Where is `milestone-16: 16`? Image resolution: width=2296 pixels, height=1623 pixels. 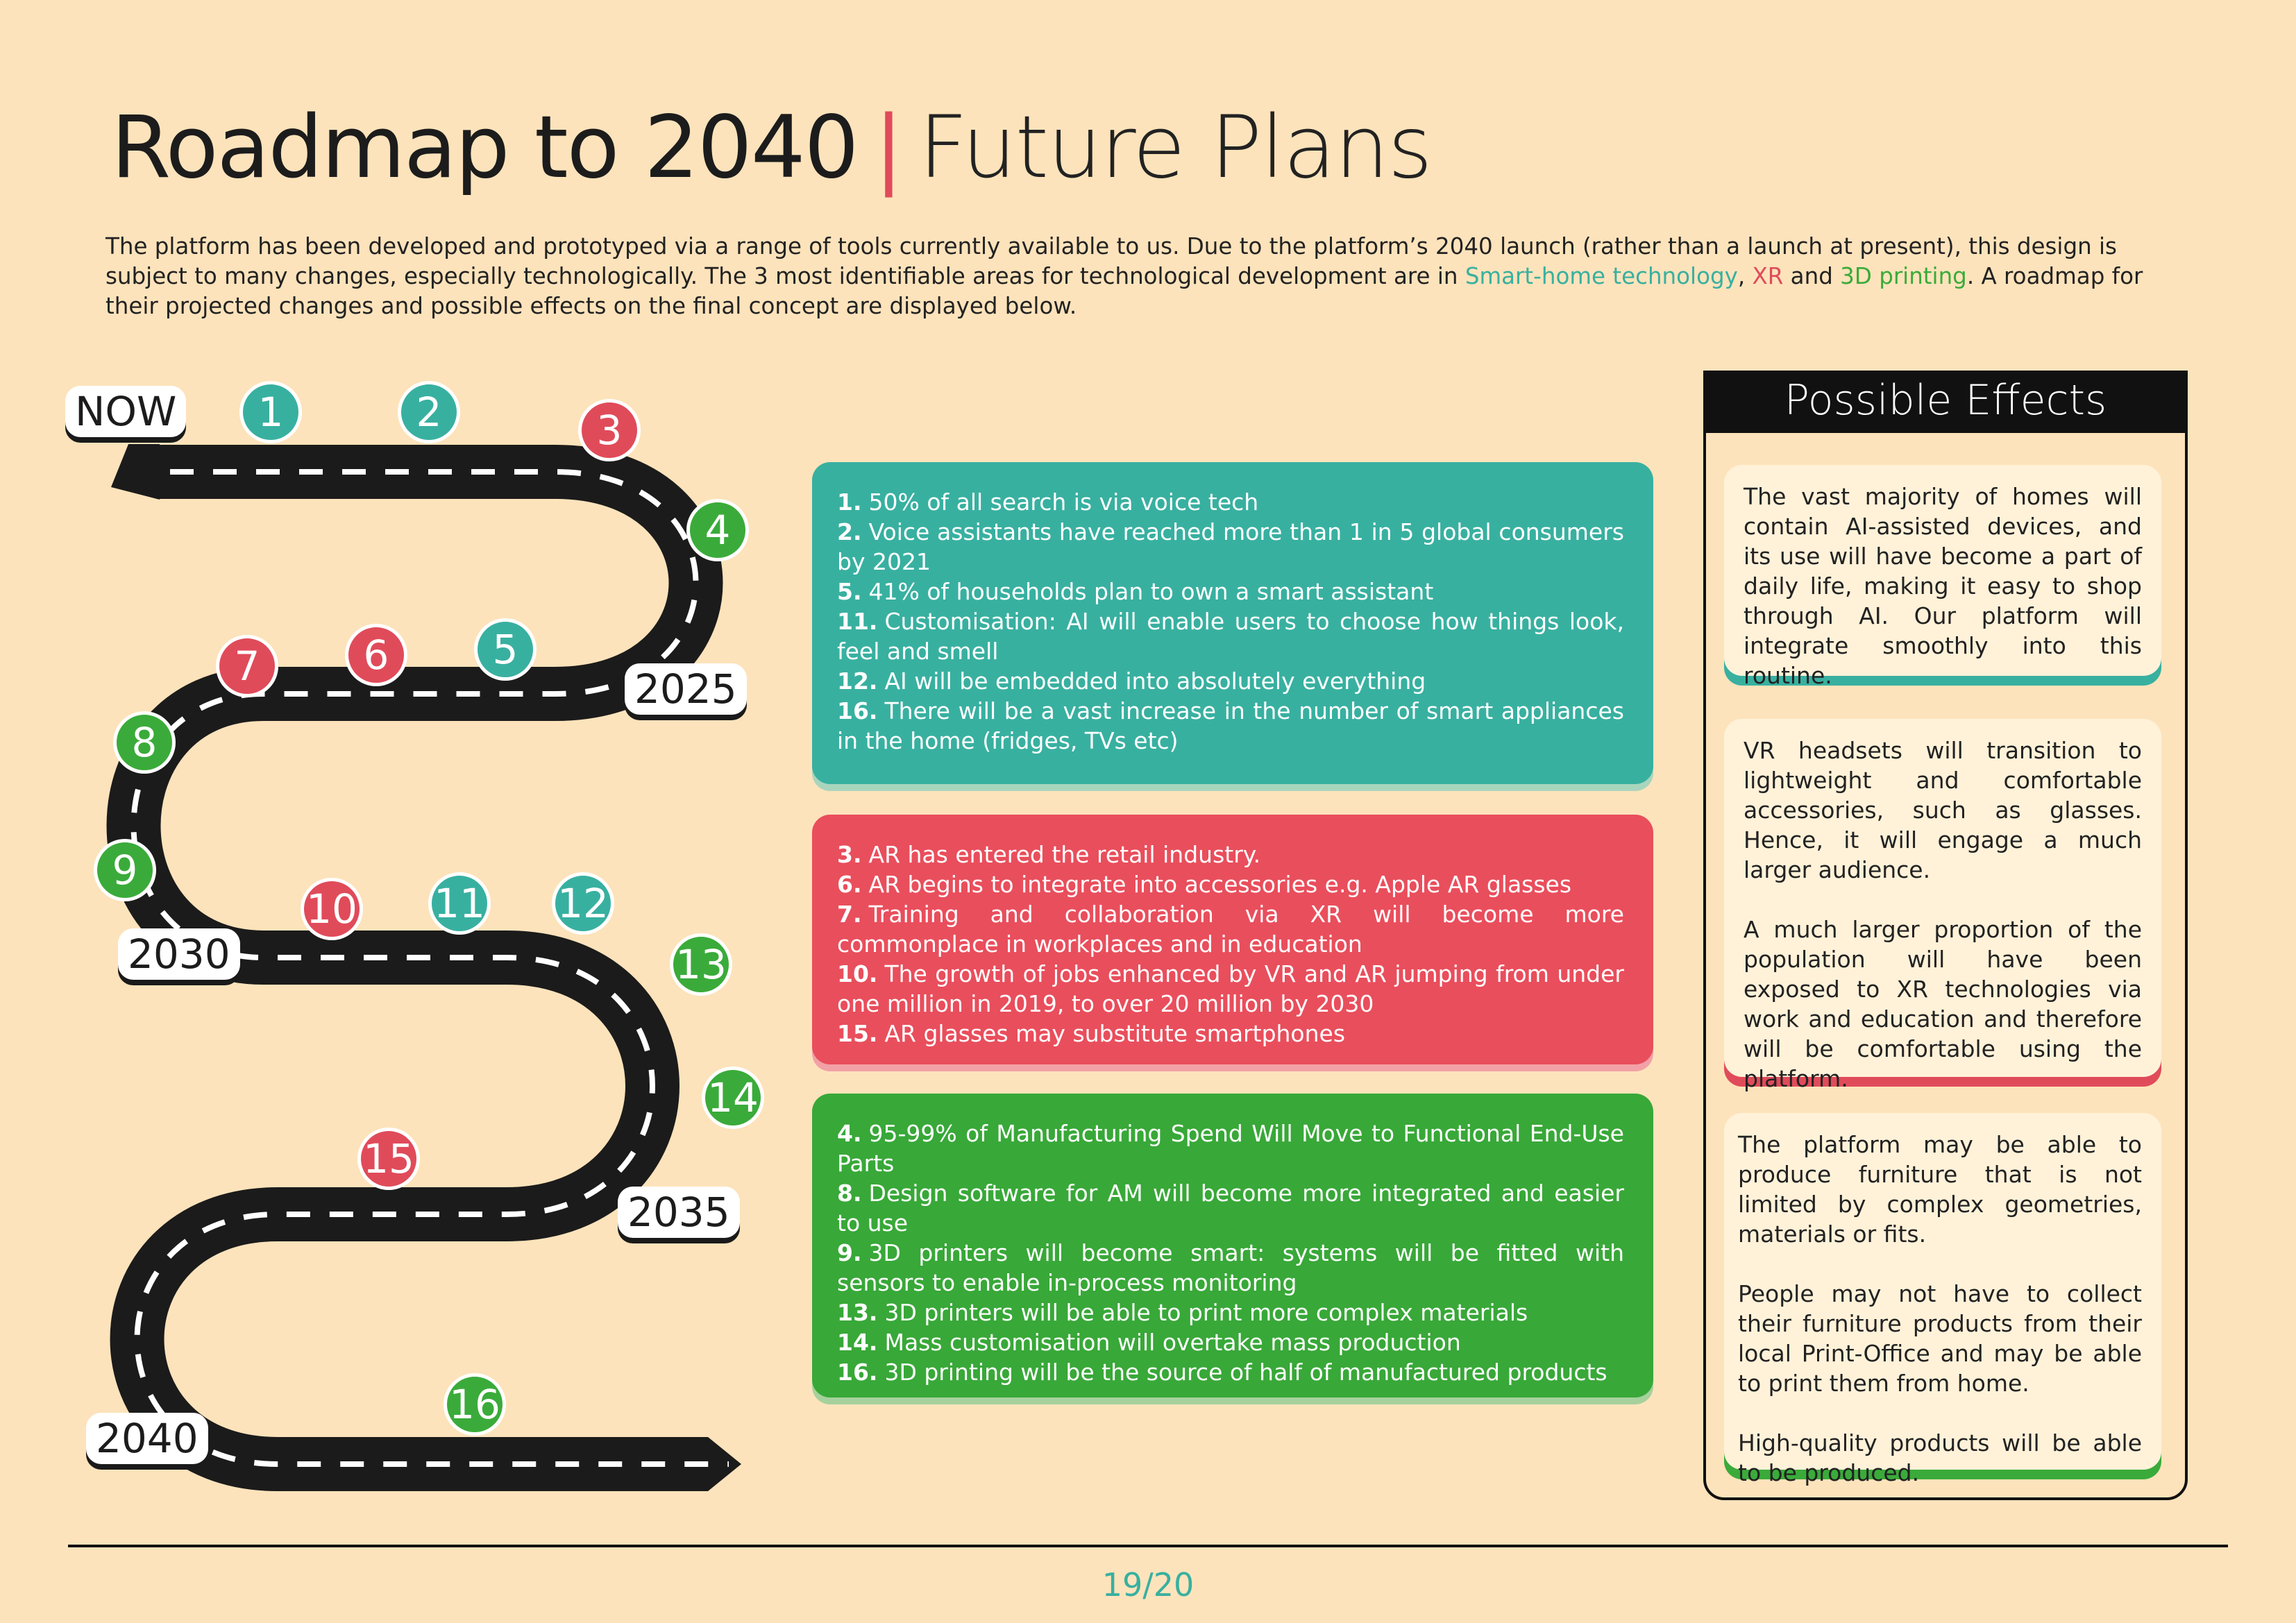 milestone-16: 16 is located at coordinates (475, 1404).